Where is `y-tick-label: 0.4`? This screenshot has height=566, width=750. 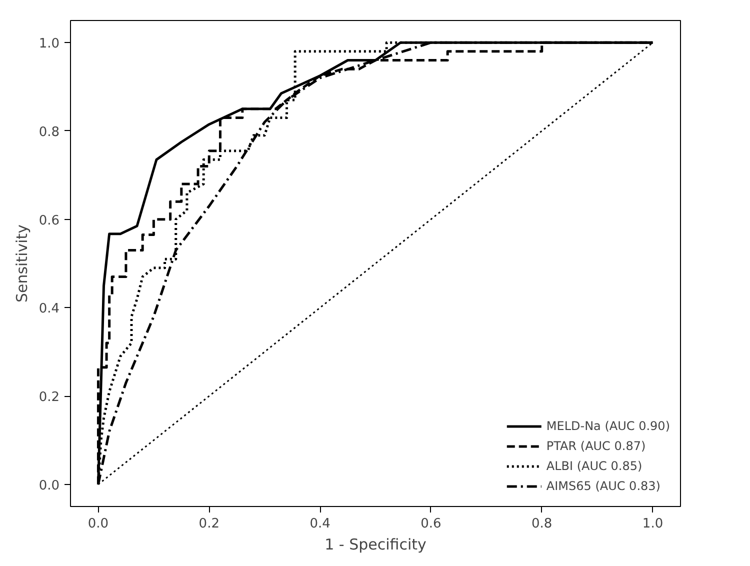
y-tick-label: 0.4 is located at coordinates (49, 309).